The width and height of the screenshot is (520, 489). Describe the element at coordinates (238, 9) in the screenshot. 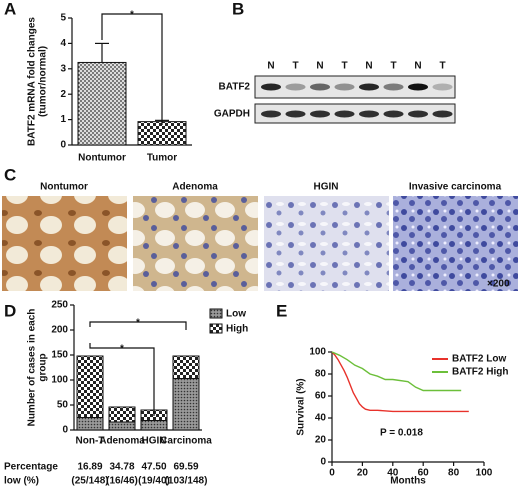

I see `panel-label: B` at that location.